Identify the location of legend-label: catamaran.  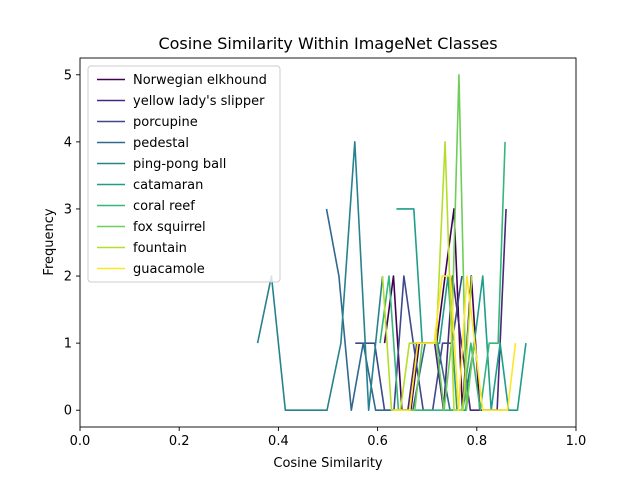
(168, 185).